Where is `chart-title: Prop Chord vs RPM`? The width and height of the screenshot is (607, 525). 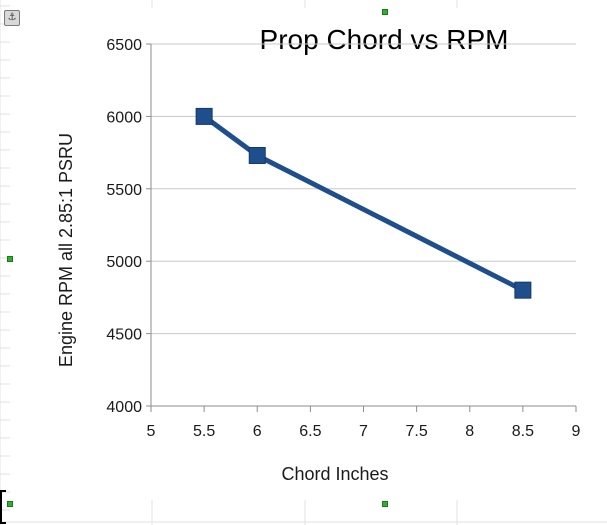 chart-title: Prop Chord vs RPM is located at coordinates (384, 39).